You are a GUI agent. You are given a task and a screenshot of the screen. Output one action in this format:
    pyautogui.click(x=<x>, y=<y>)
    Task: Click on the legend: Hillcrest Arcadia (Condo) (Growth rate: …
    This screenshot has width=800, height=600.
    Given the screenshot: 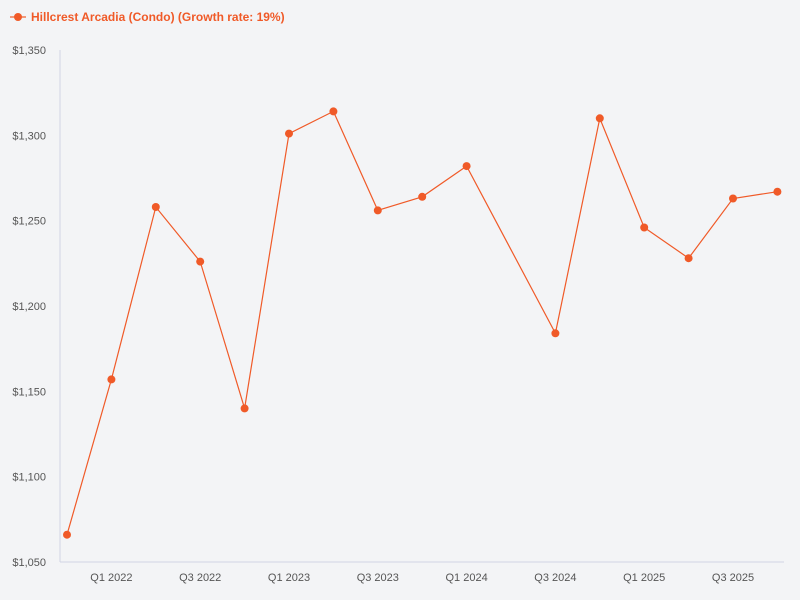 What is the action you would take?
    pyautogui.click(x=147, y=17)
    